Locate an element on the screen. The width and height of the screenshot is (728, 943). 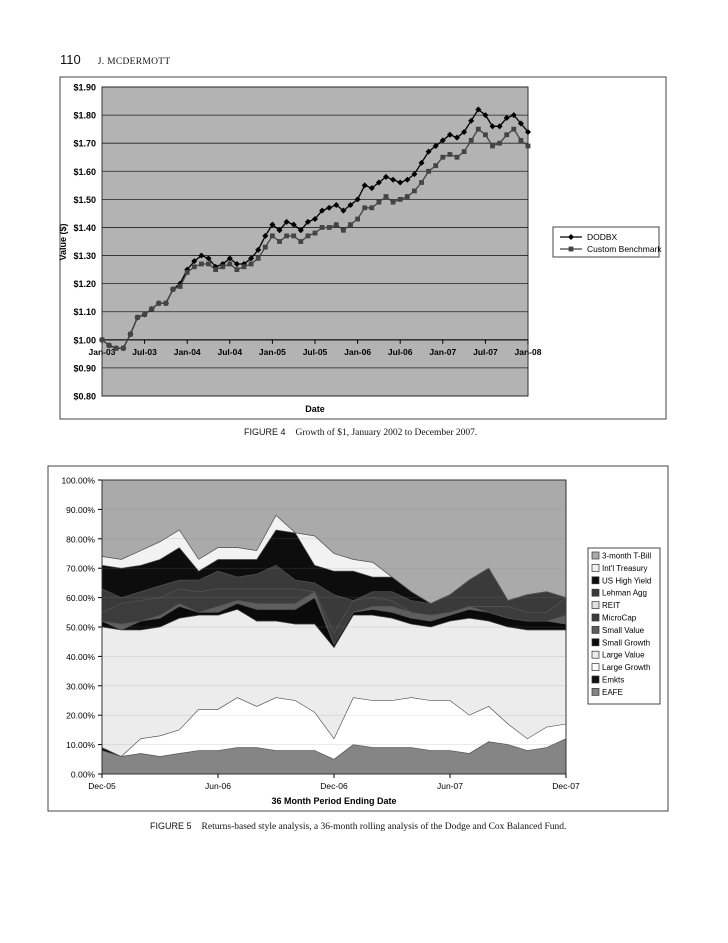
y-tick-label: 30.00% is located at coordinates (80, 686).